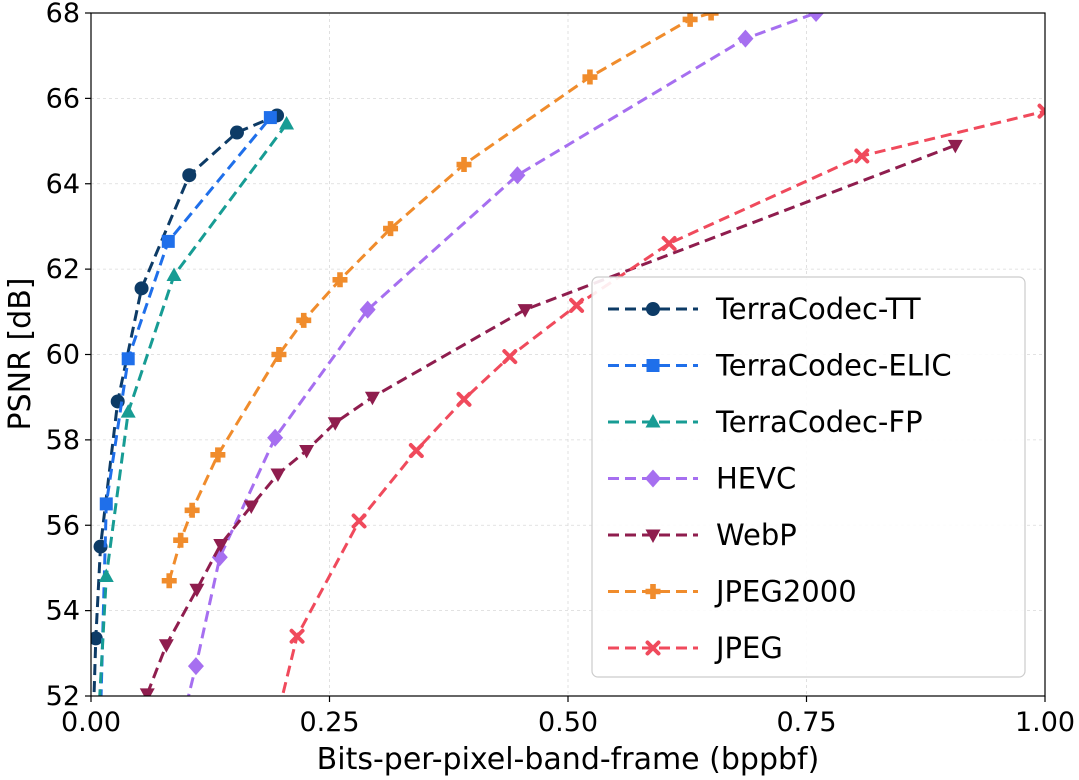 The height and width of the screenshot is (780, 1079). Describe the element at coordinates (702, 479) in the screenshot. I see `legend-entry-hevc: HEVC` at that location.